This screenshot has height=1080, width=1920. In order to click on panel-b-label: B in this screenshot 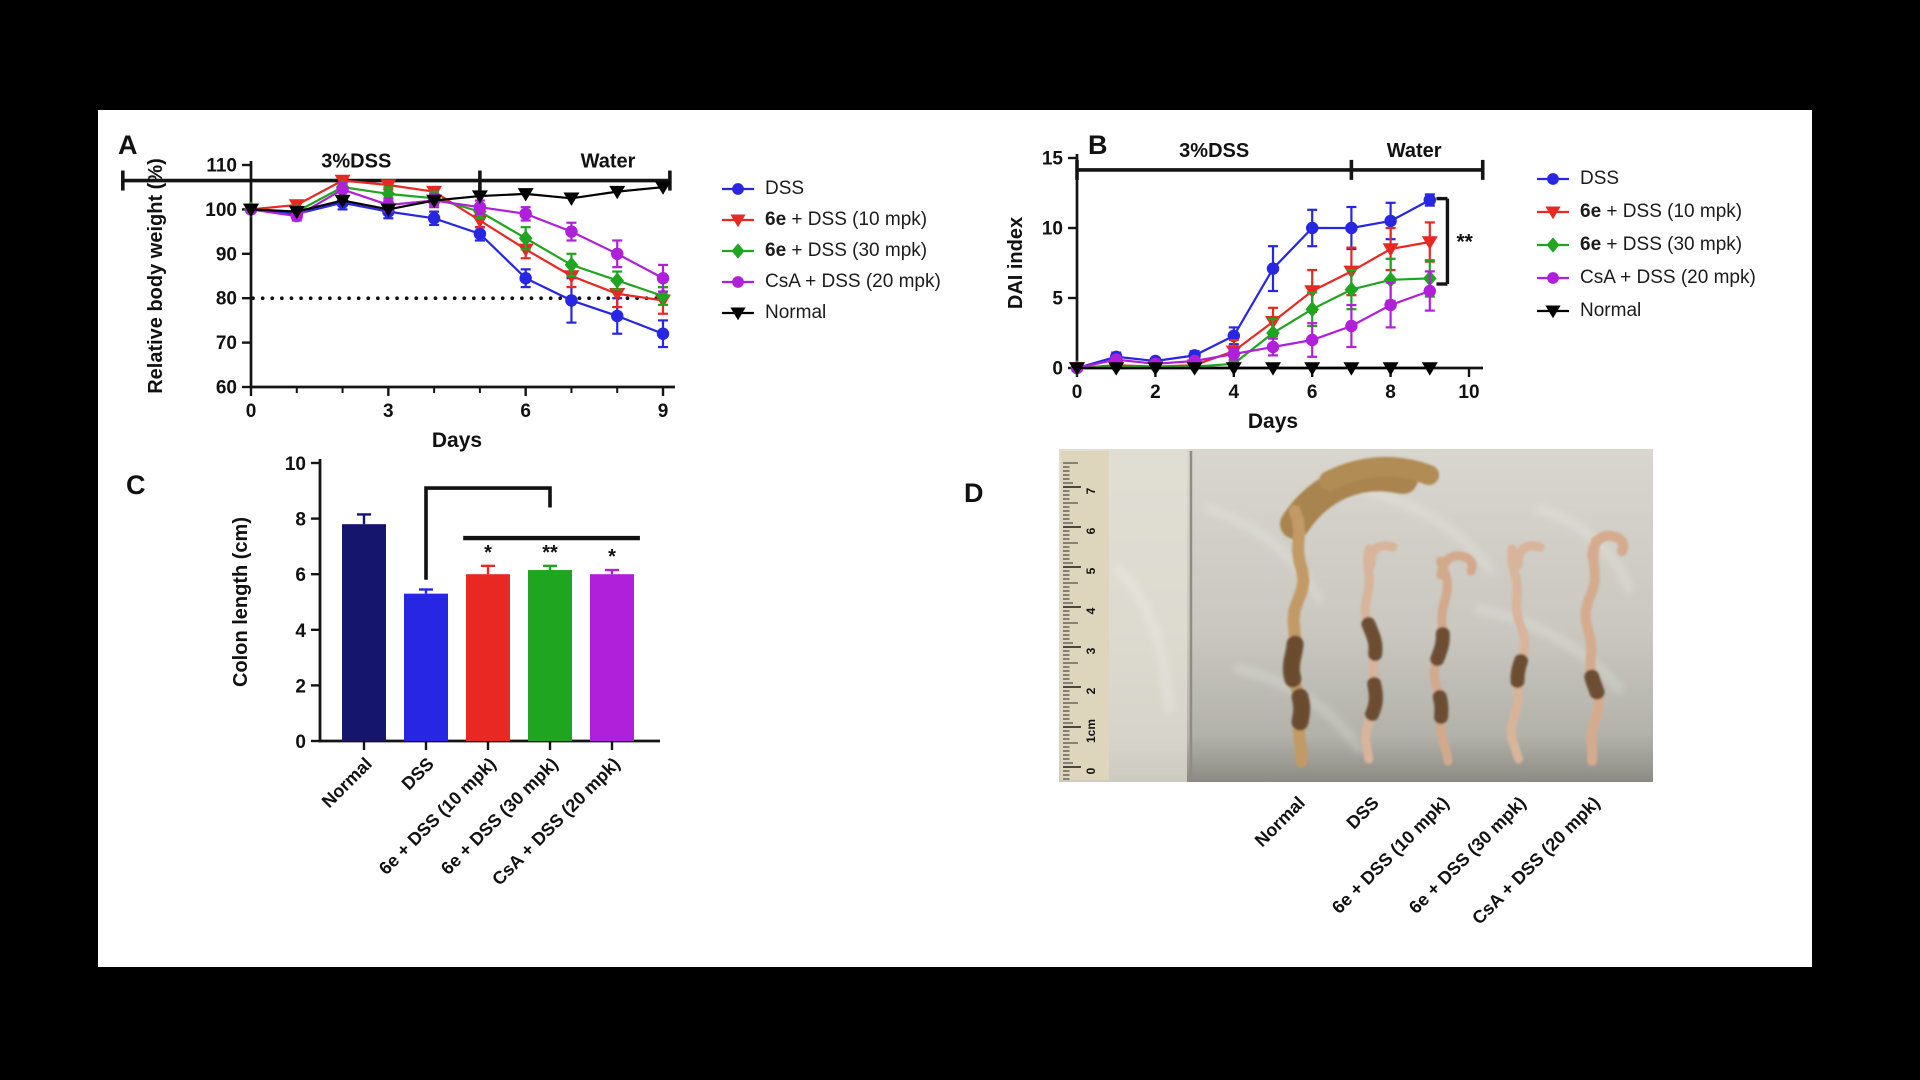, I will do `click(1098, 145)`.